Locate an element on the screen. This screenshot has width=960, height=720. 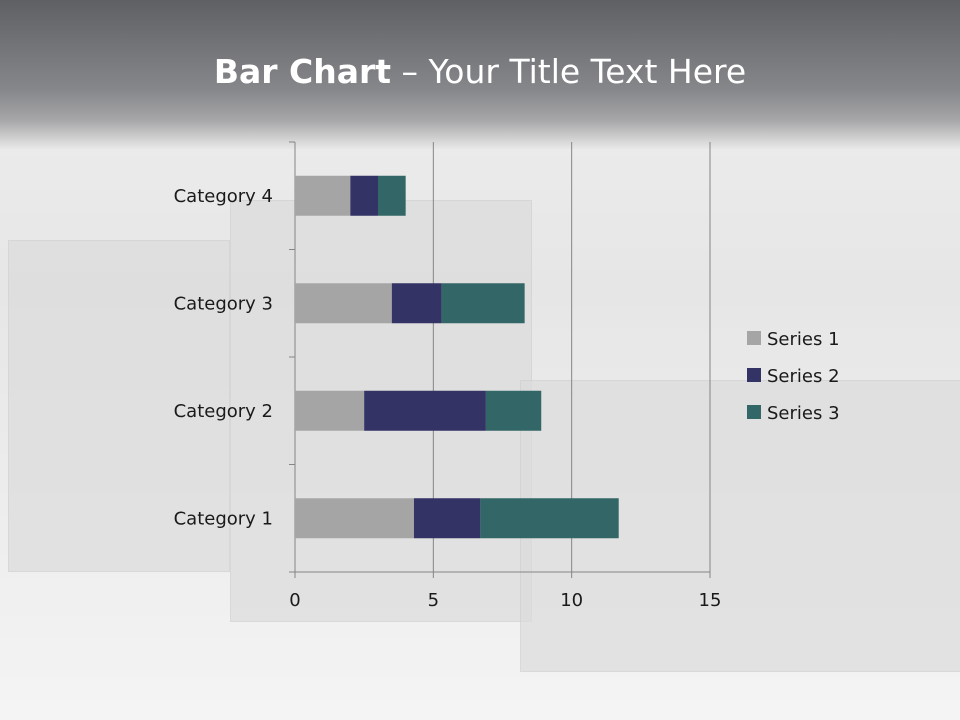
title-text: Your Title Text Here is located at coordinates (587, 71).